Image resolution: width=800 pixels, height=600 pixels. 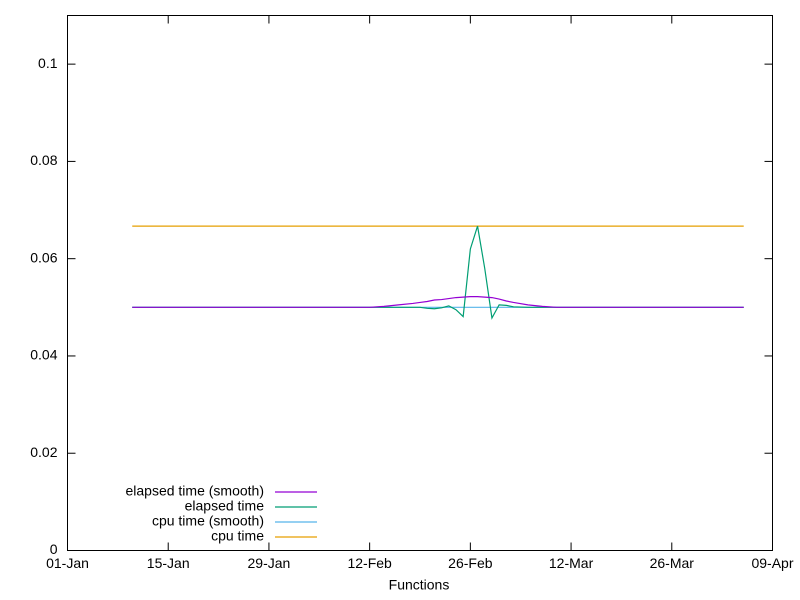 What do you see at coordinates (54, 549) in the screenshot?
I see `y-tick-label: 0` at bounding box center [54, 549].